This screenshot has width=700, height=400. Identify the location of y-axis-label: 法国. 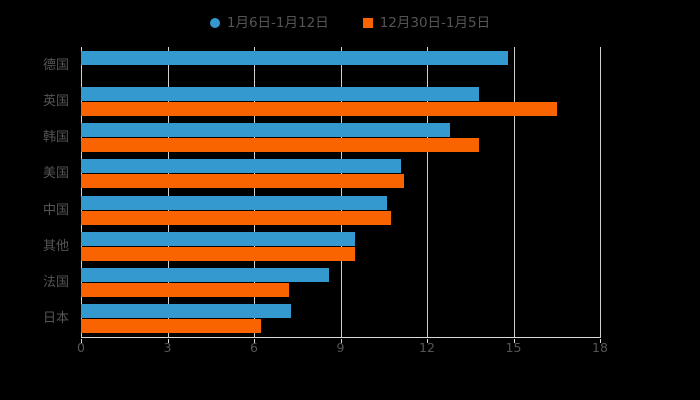
(55, 283).